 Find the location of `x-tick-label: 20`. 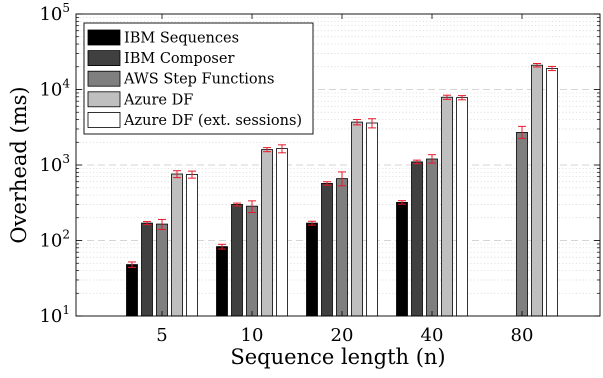

x-tick-label: 20 is located at coordinates (342, 335).